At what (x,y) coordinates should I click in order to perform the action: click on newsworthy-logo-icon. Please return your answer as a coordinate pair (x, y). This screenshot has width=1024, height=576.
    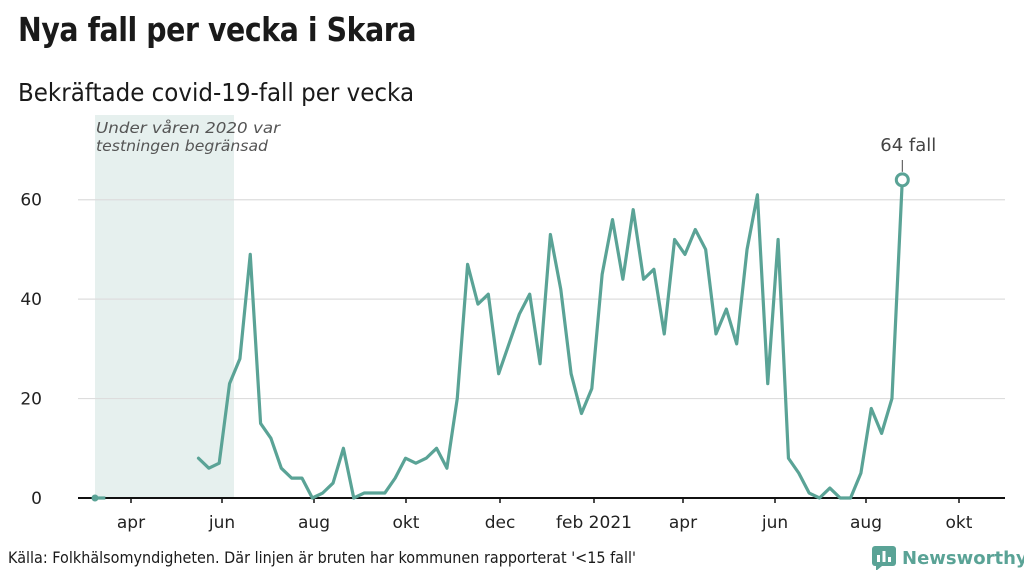
    Looking at the image, I should click on (884, 558).